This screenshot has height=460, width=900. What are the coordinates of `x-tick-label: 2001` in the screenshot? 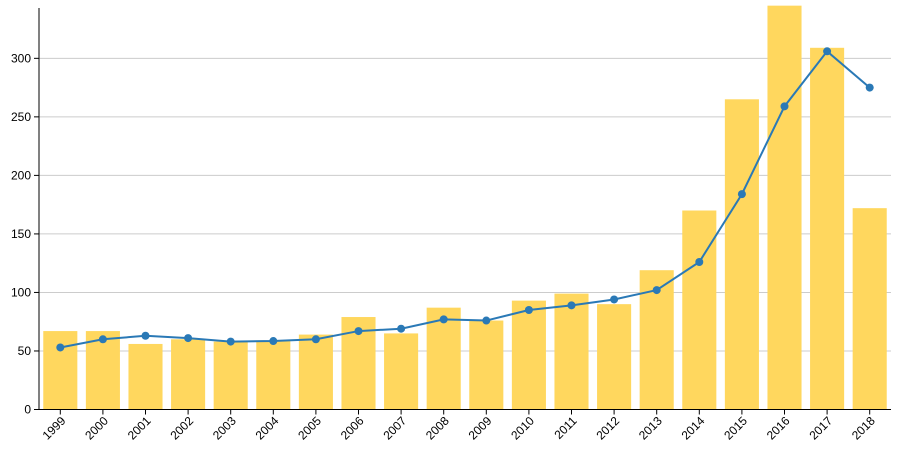 It's located at (139, 427).